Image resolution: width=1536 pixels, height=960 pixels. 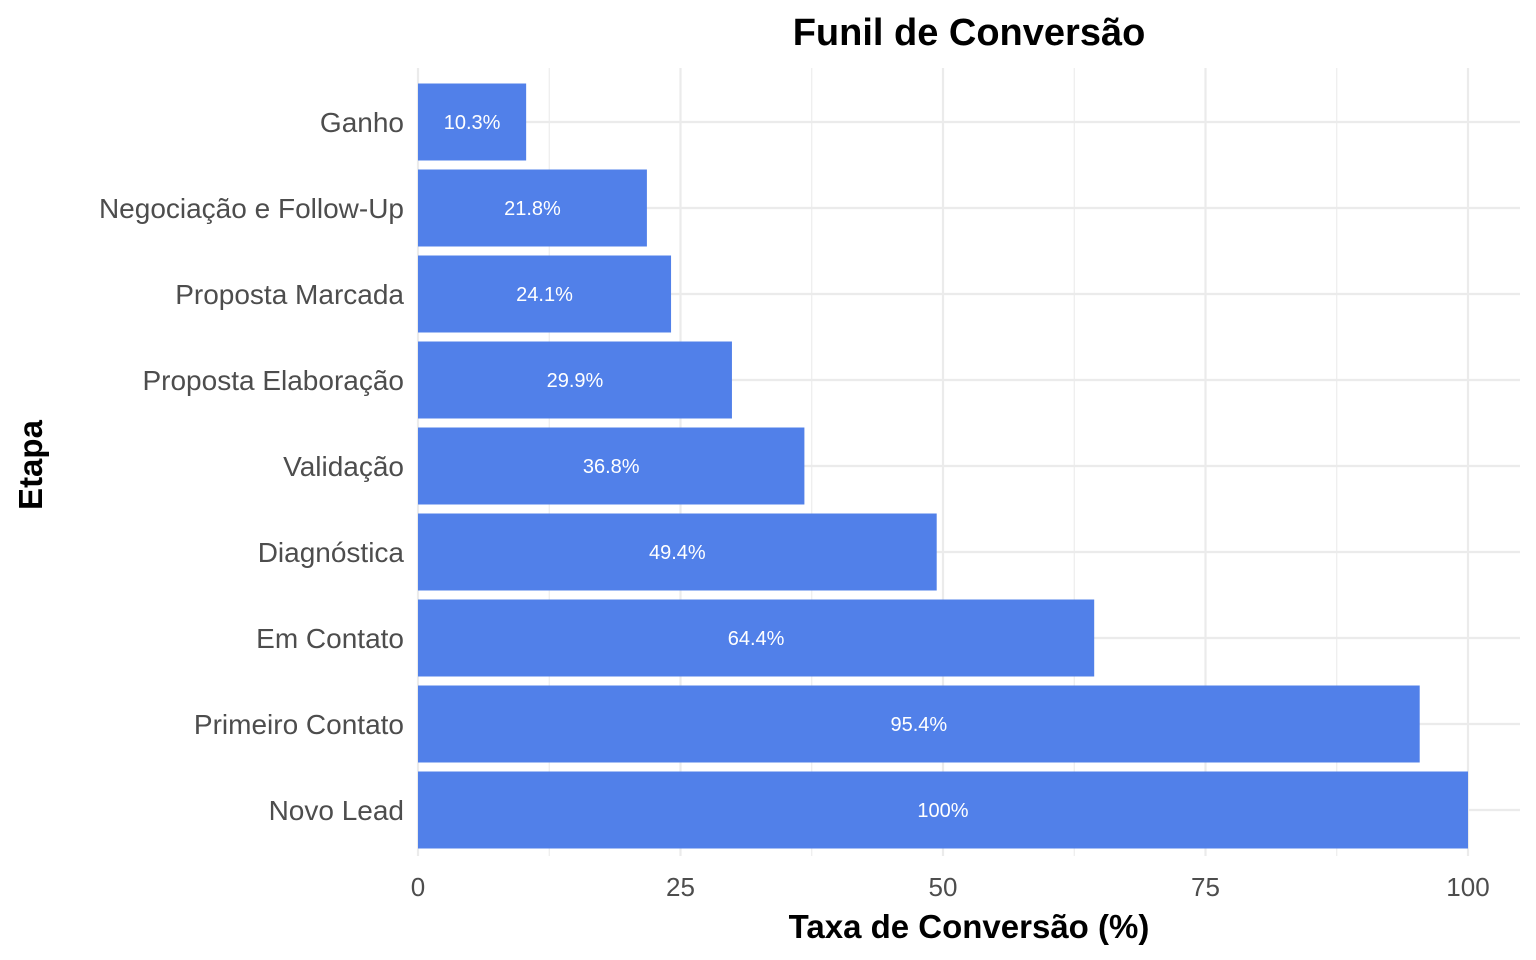 I want to click on bar-data-label: 29.9%, so click(x=575, y=381).